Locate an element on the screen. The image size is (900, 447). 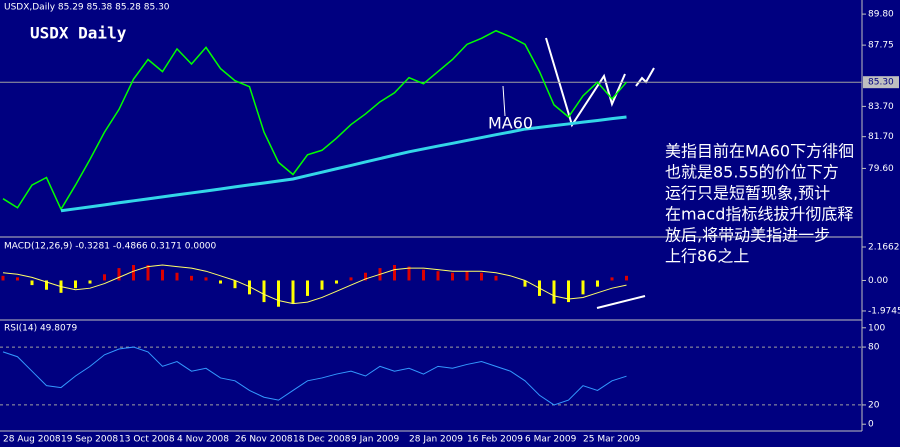
annotation-line: 在macd指标线拔升彻底释 is located at coordinates (759, 214).